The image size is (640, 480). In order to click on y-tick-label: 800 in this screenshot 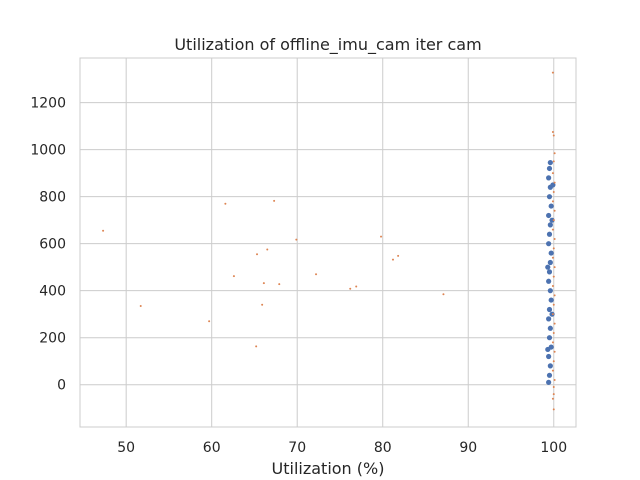, I will do `click(52, 198)`.